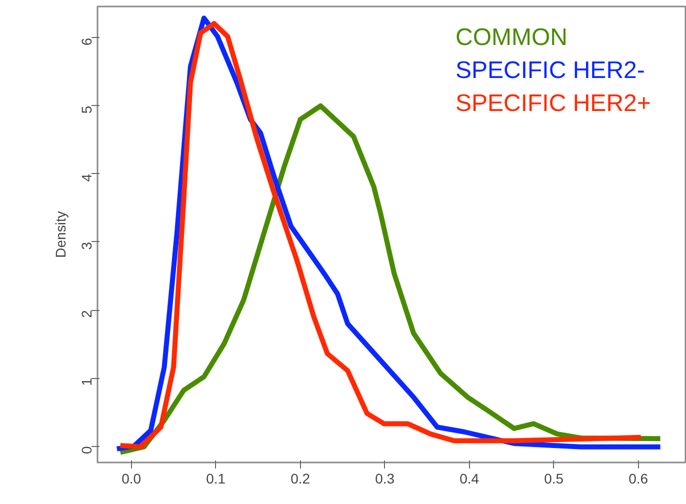  Describe the element at coordinates (132, 478) in the screenshot. I see `x-tick-label: 0.0` at that location.